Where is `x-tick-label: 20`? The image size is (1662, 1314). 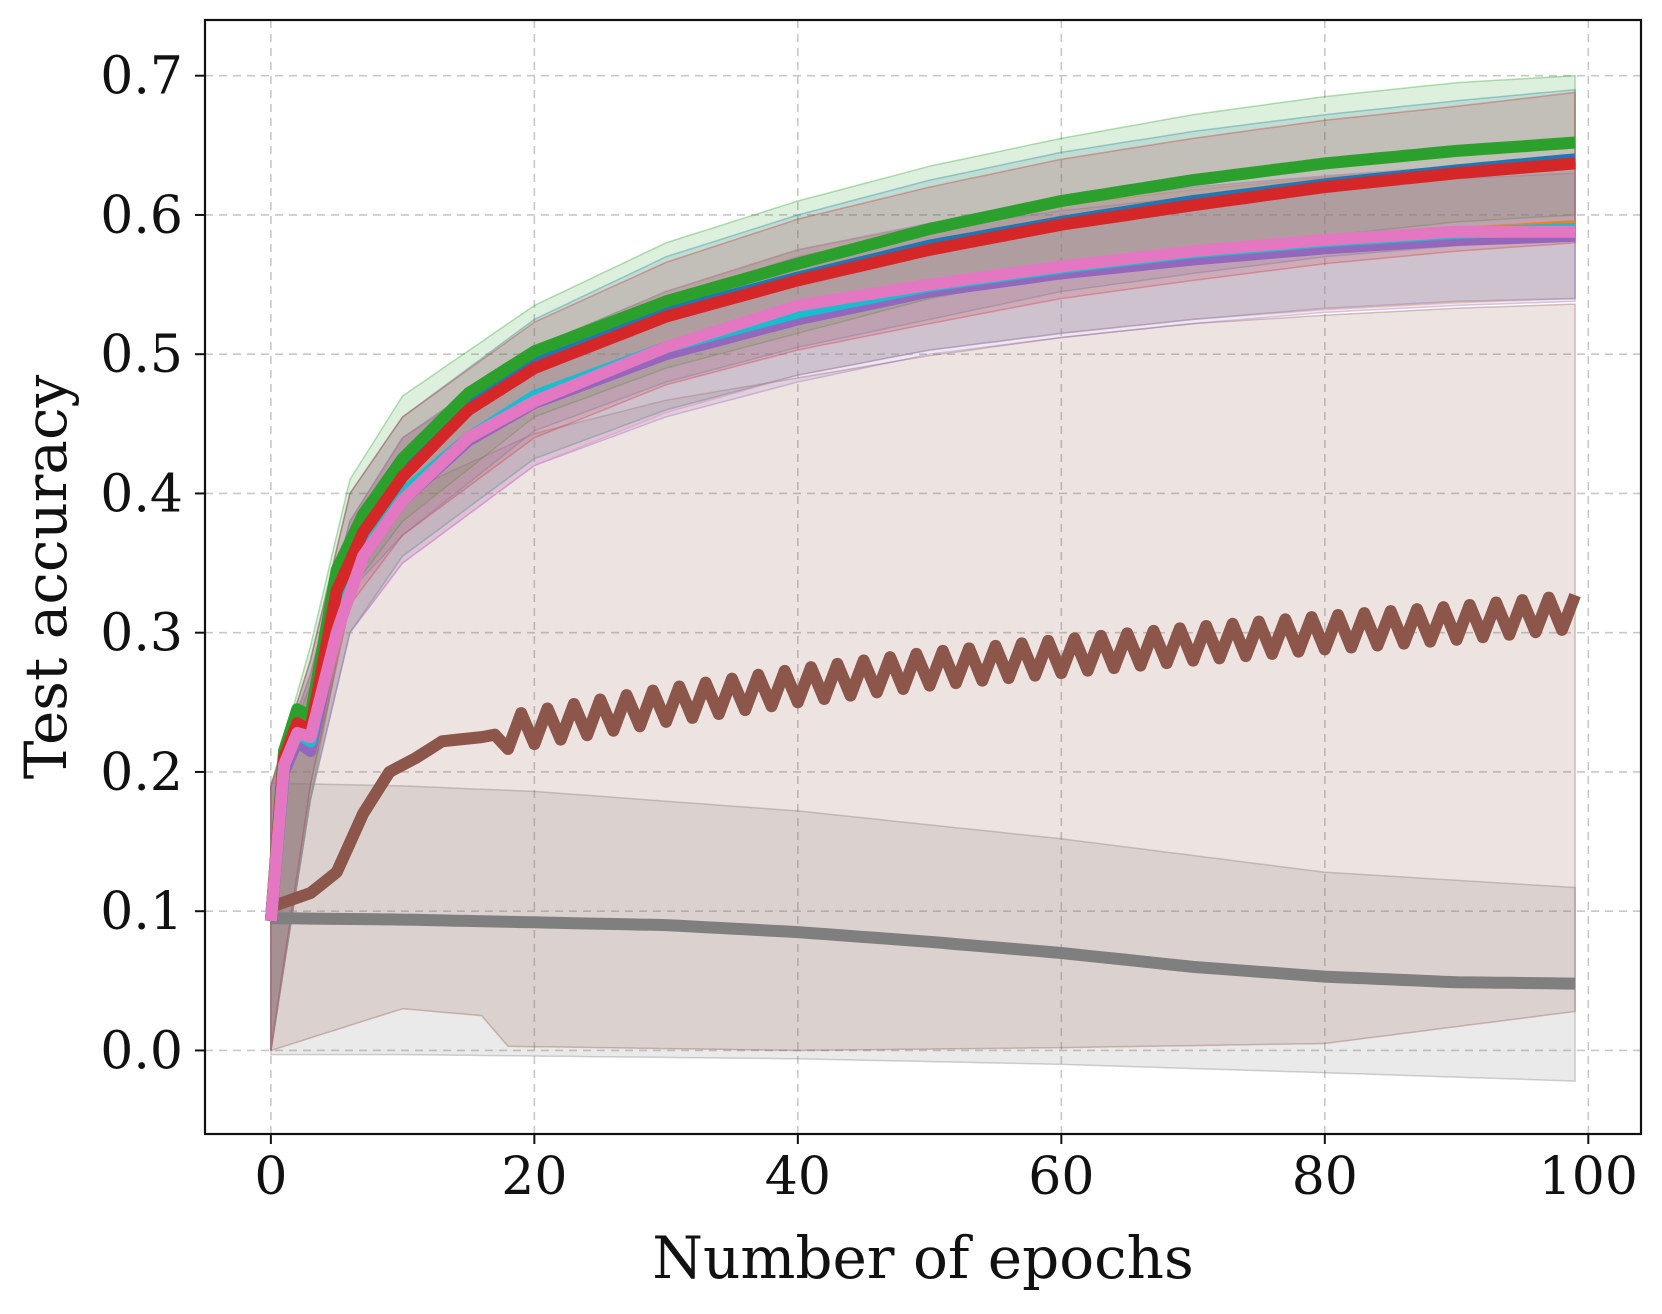 x-tick-label: 20 is located at coordinates (534, 1177).